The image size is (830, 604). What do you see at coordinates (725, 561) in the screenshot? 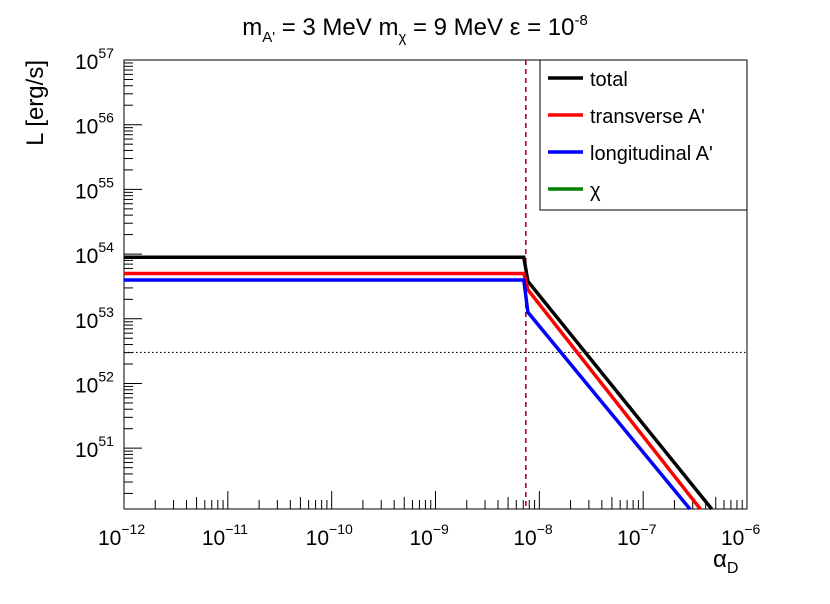
I see `x-axis-label: αD` at bounding box center [725, 561].